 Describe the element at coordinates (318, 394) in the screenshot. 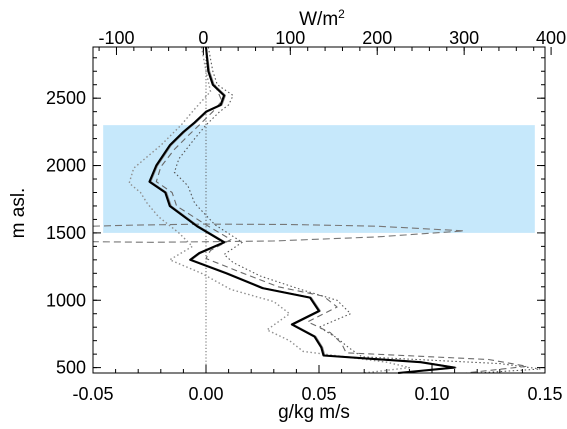

I see `x-tick-label: 0.05` at that location.